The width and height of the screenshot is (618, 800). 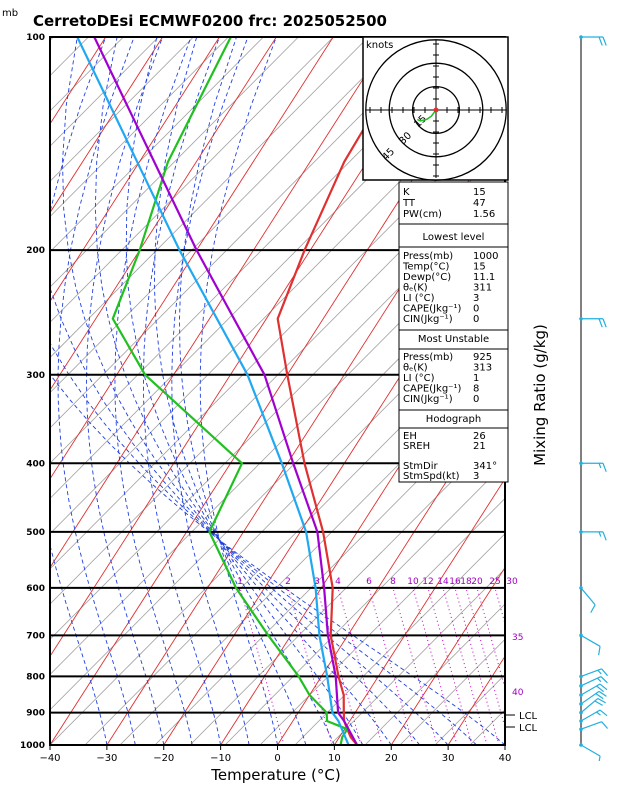 I want to click on right-axis-label: Mixing Ratio (g/kg), so click(x=540, y=395).